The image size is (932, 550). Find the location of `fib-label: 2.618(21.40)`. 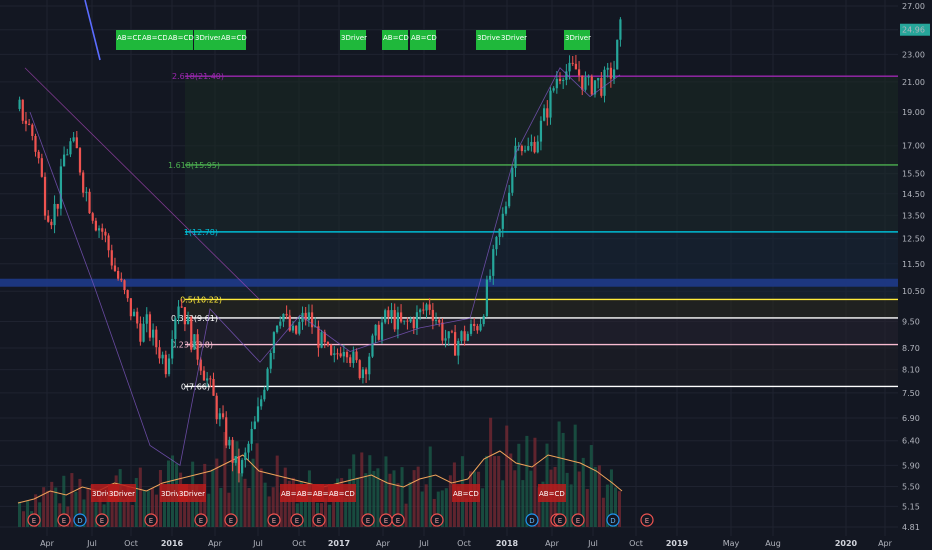

fib-label: 2.618(21.40) is located at coordinates (198, 76).